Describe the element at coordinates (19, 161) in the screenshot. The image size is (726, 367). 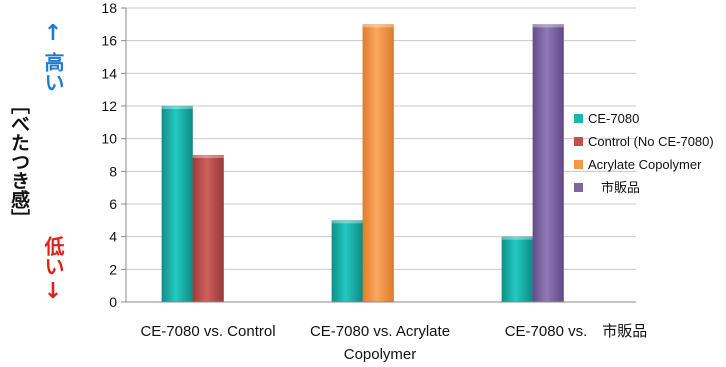
I see `y-axis-title: ［べたつき感］` at that location.